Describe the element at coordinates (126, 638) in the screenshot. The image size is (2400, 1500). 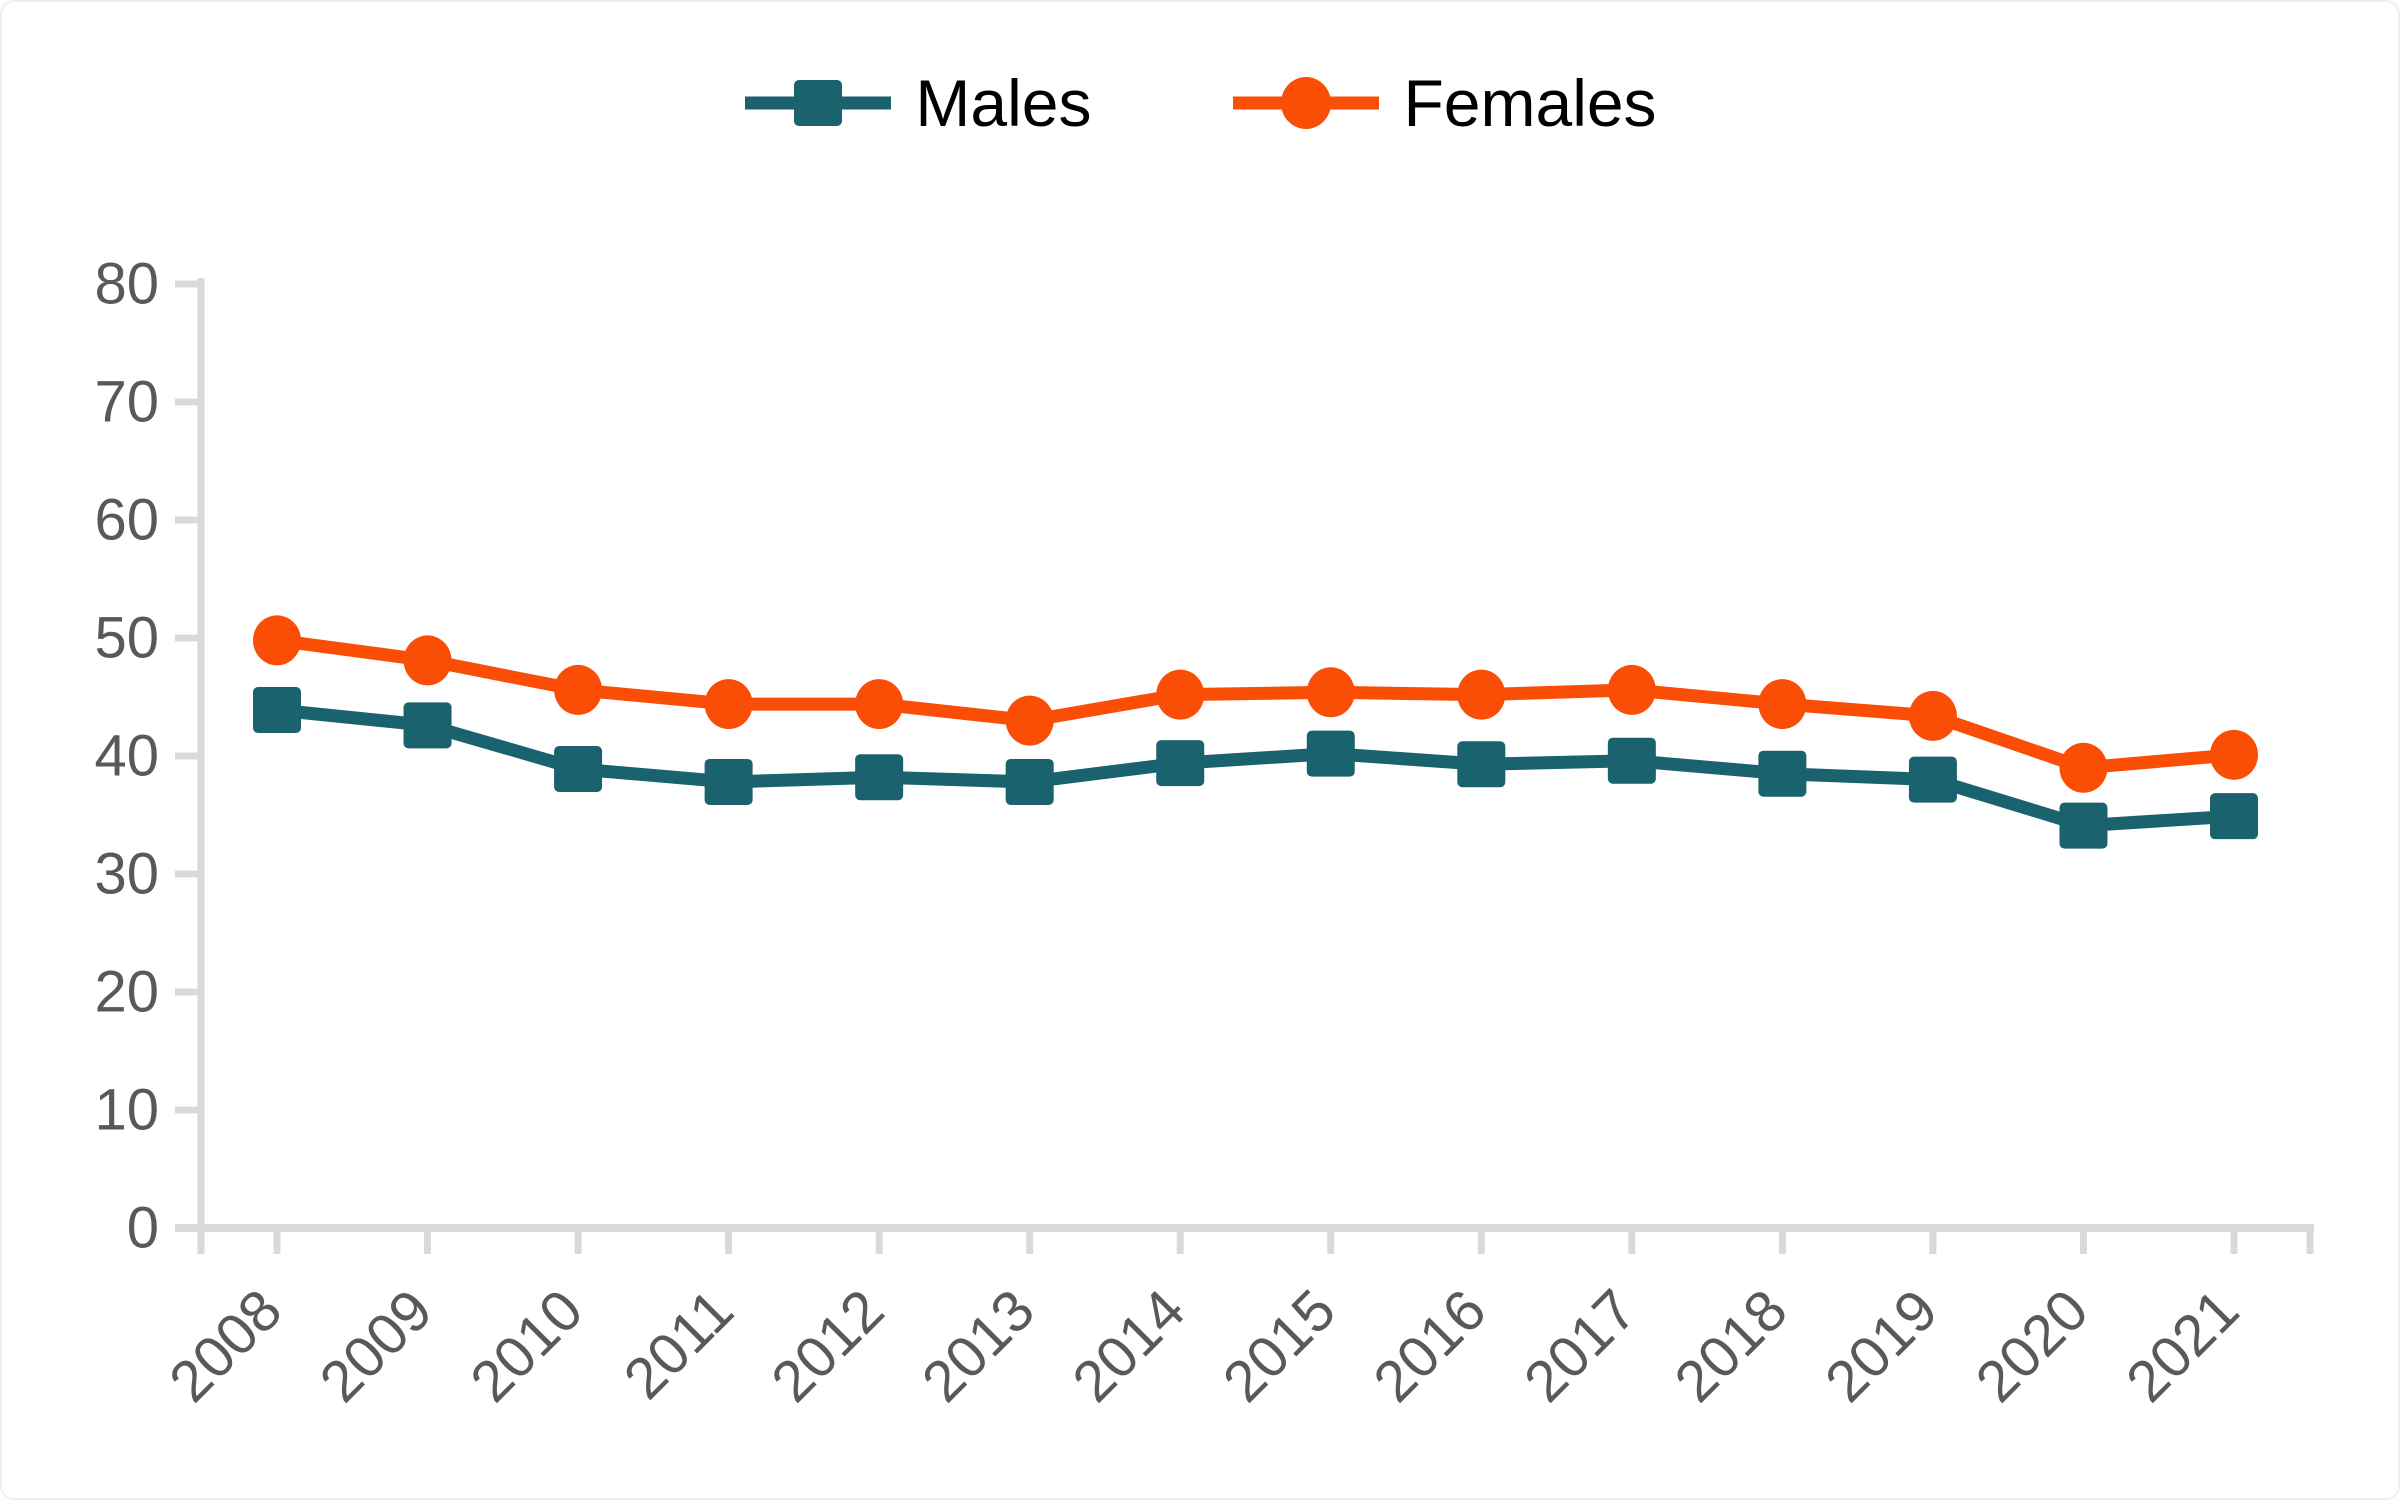
I see `y-tick-label: 50` at that location.